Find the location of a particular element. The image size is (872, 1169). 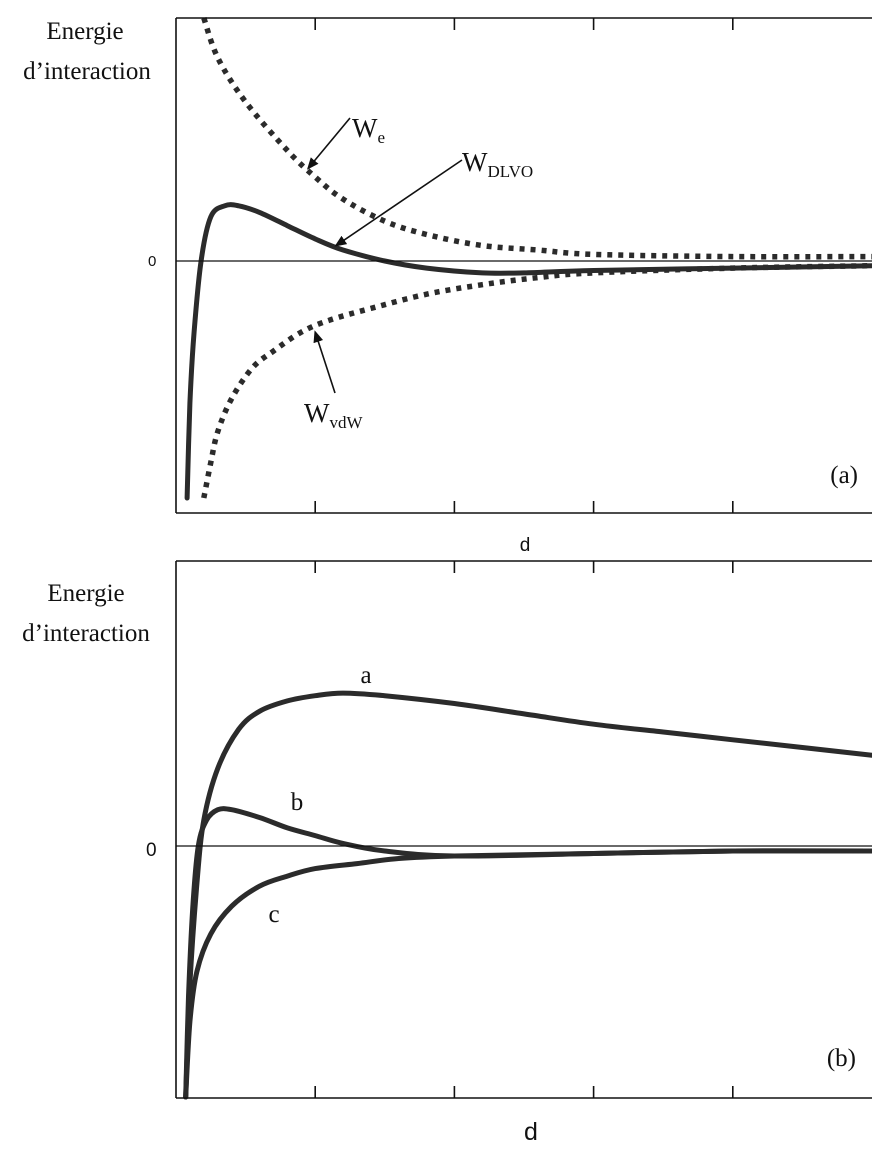

wvdw-label: WvdW is located at coordinates (333, 415).